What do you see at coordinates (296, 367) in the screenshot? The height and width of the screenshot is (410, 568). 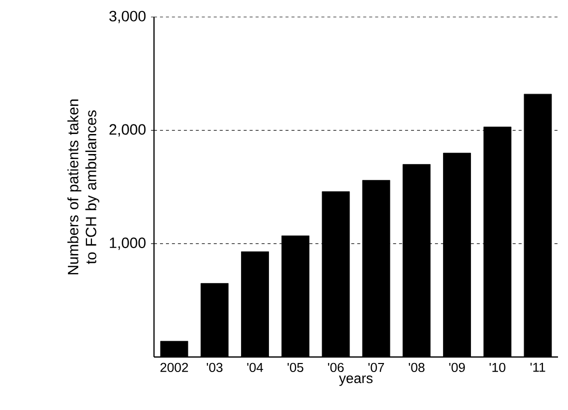 I see `x-tick-label: '05` at bounding box center [296, 367].